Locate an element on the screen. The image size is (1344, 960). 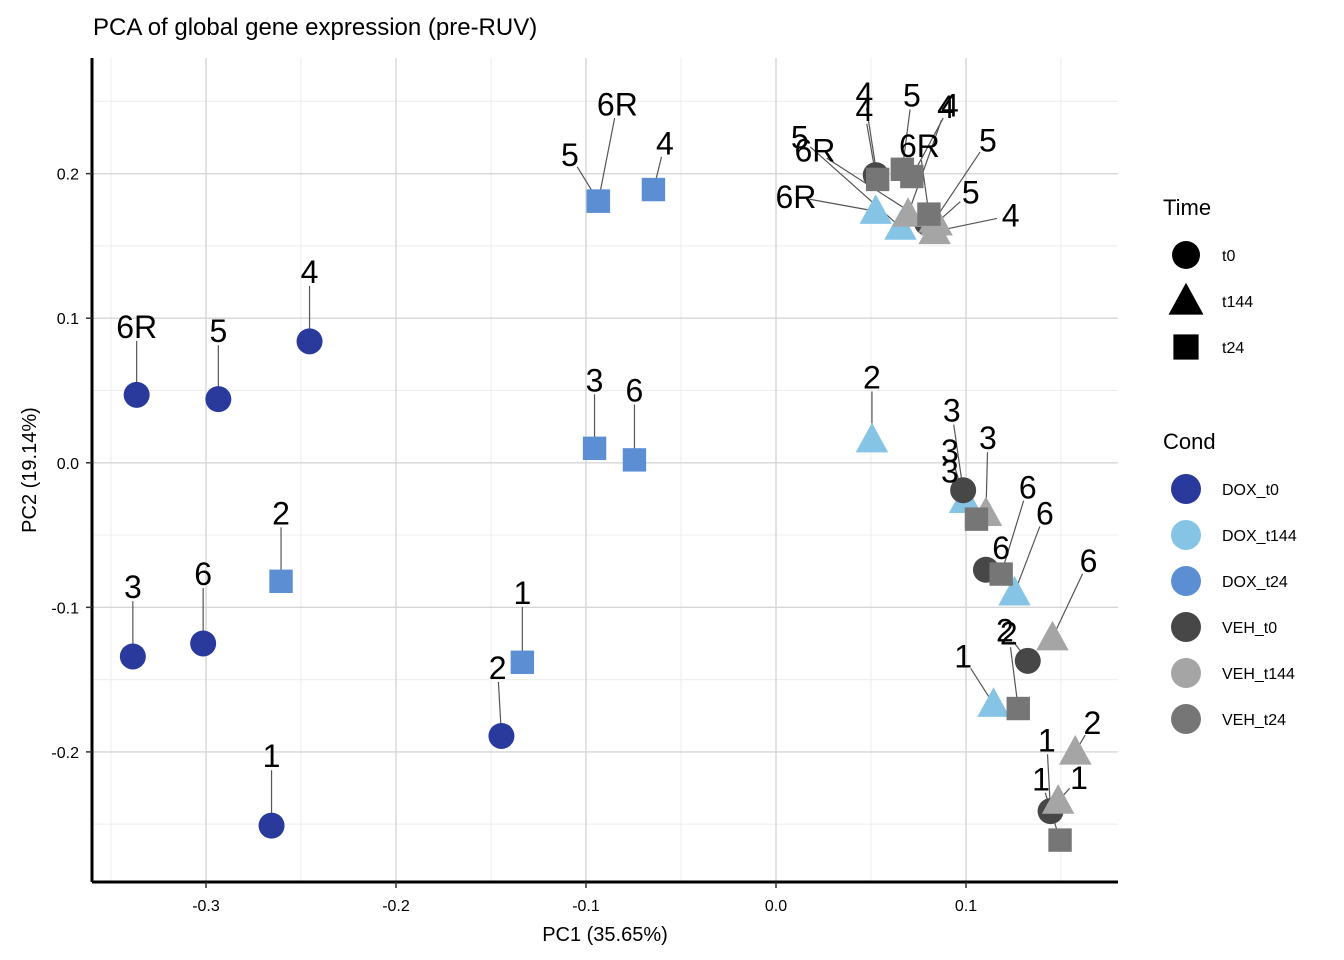
legend-cond-title: Cond is located at coordinates (1189, 441).